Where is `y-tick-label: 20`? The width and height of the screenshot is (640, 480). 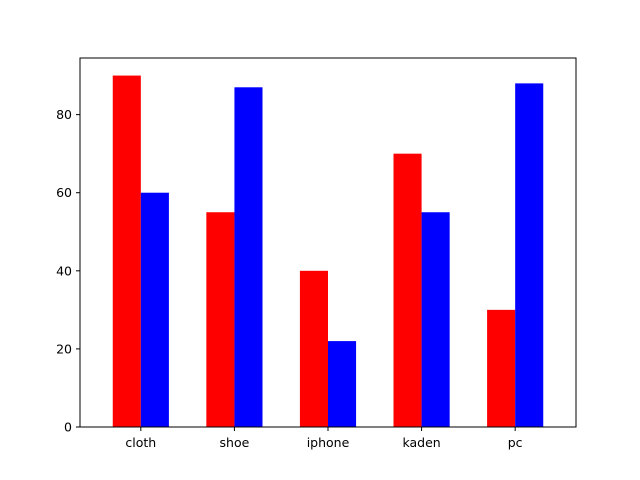
y-tick-label: 20 is located at coordinates (64, 348).